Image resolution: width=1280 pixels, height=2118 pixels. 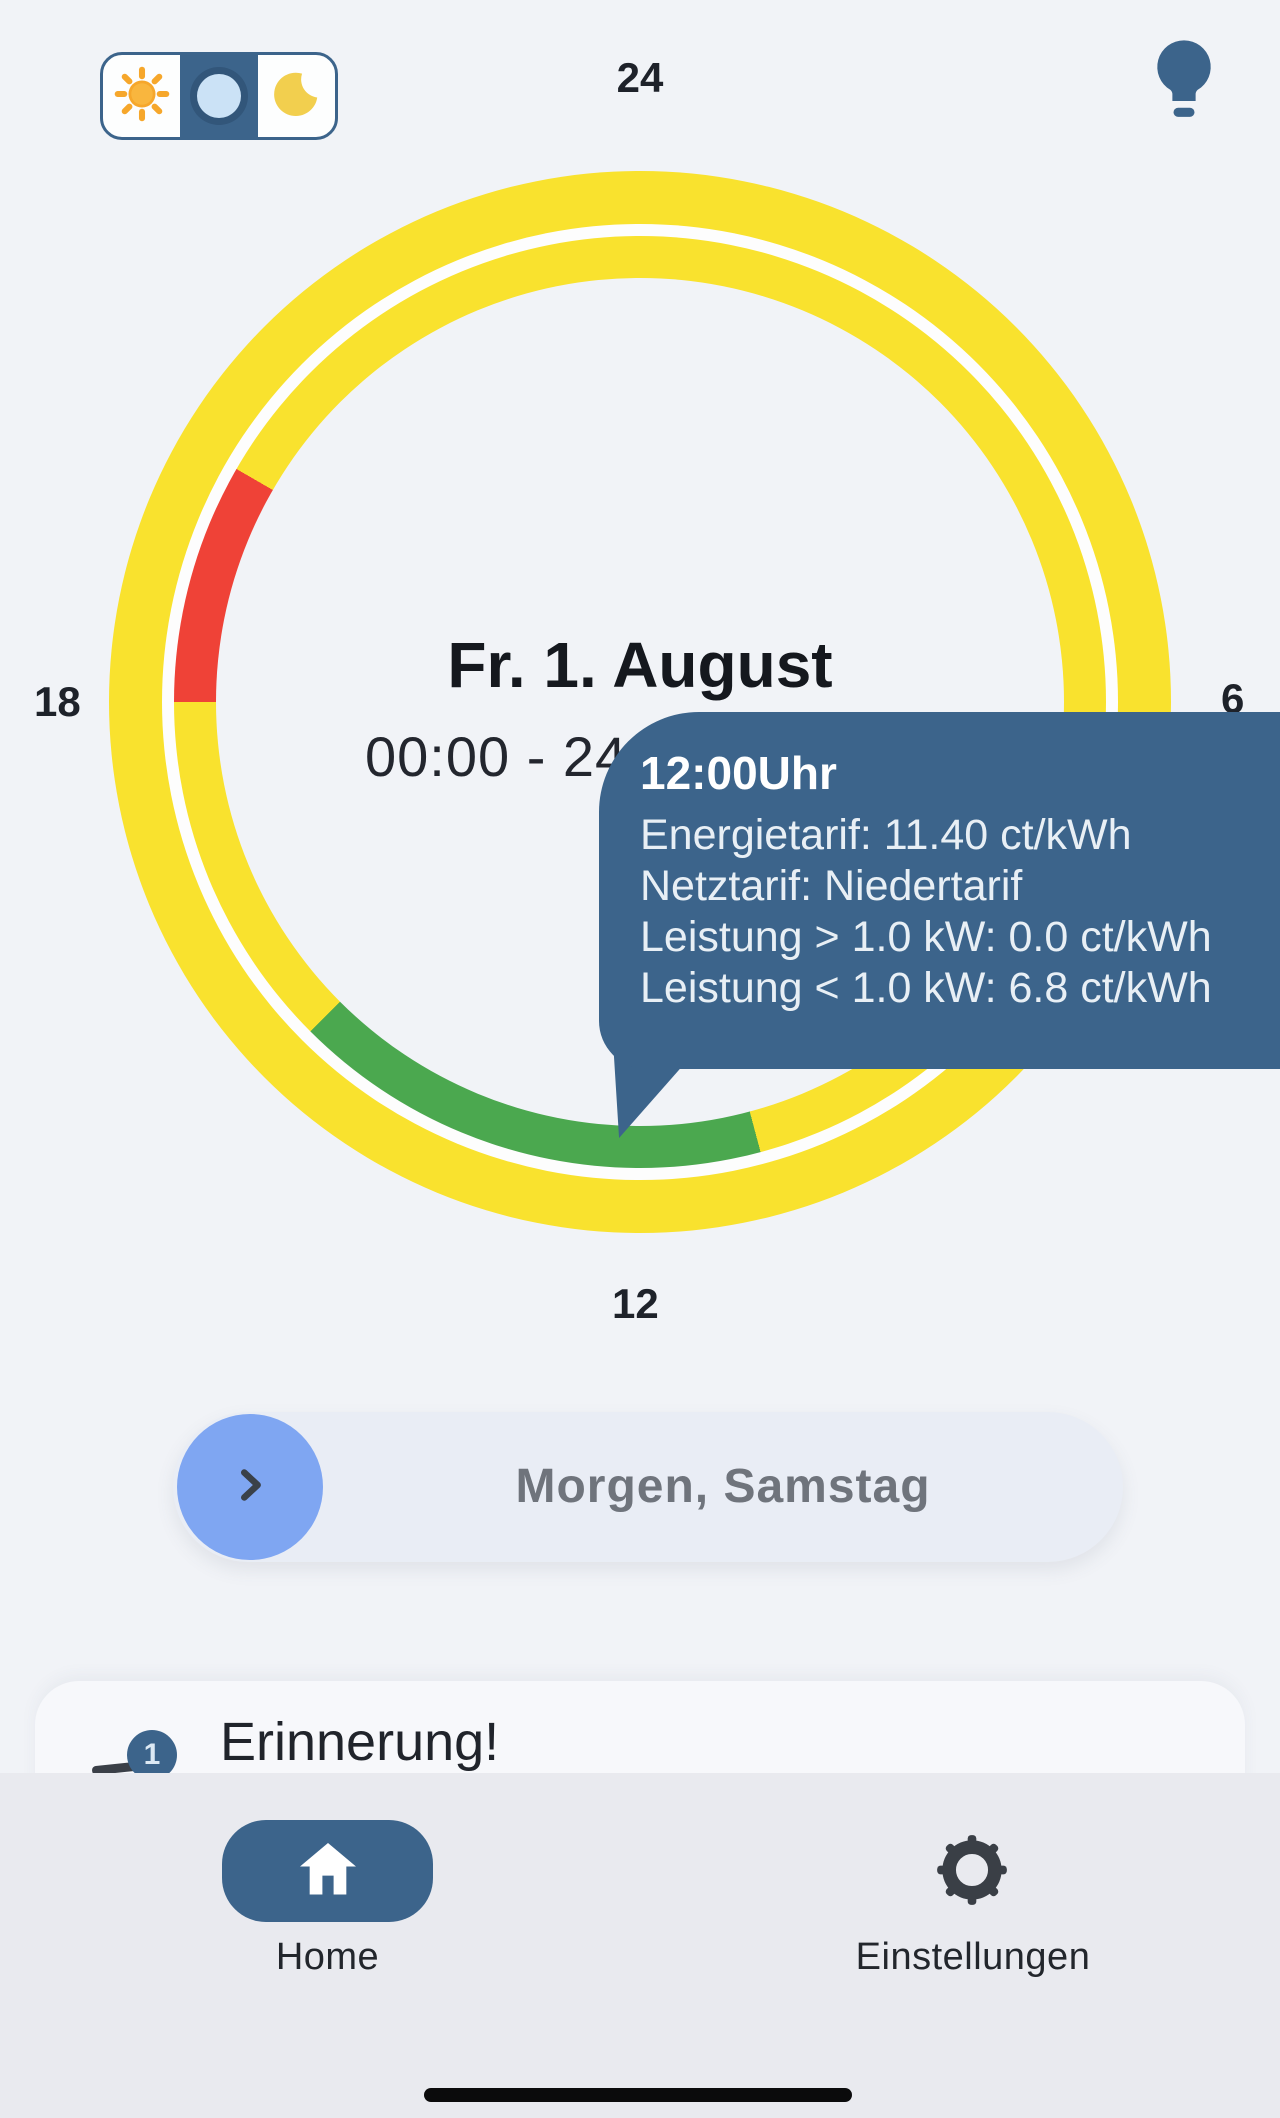 I want to click on tooltip-power-below: Leistung < 1.0 kW: 6.8 ct/kWh, so click(x=926, y=988).